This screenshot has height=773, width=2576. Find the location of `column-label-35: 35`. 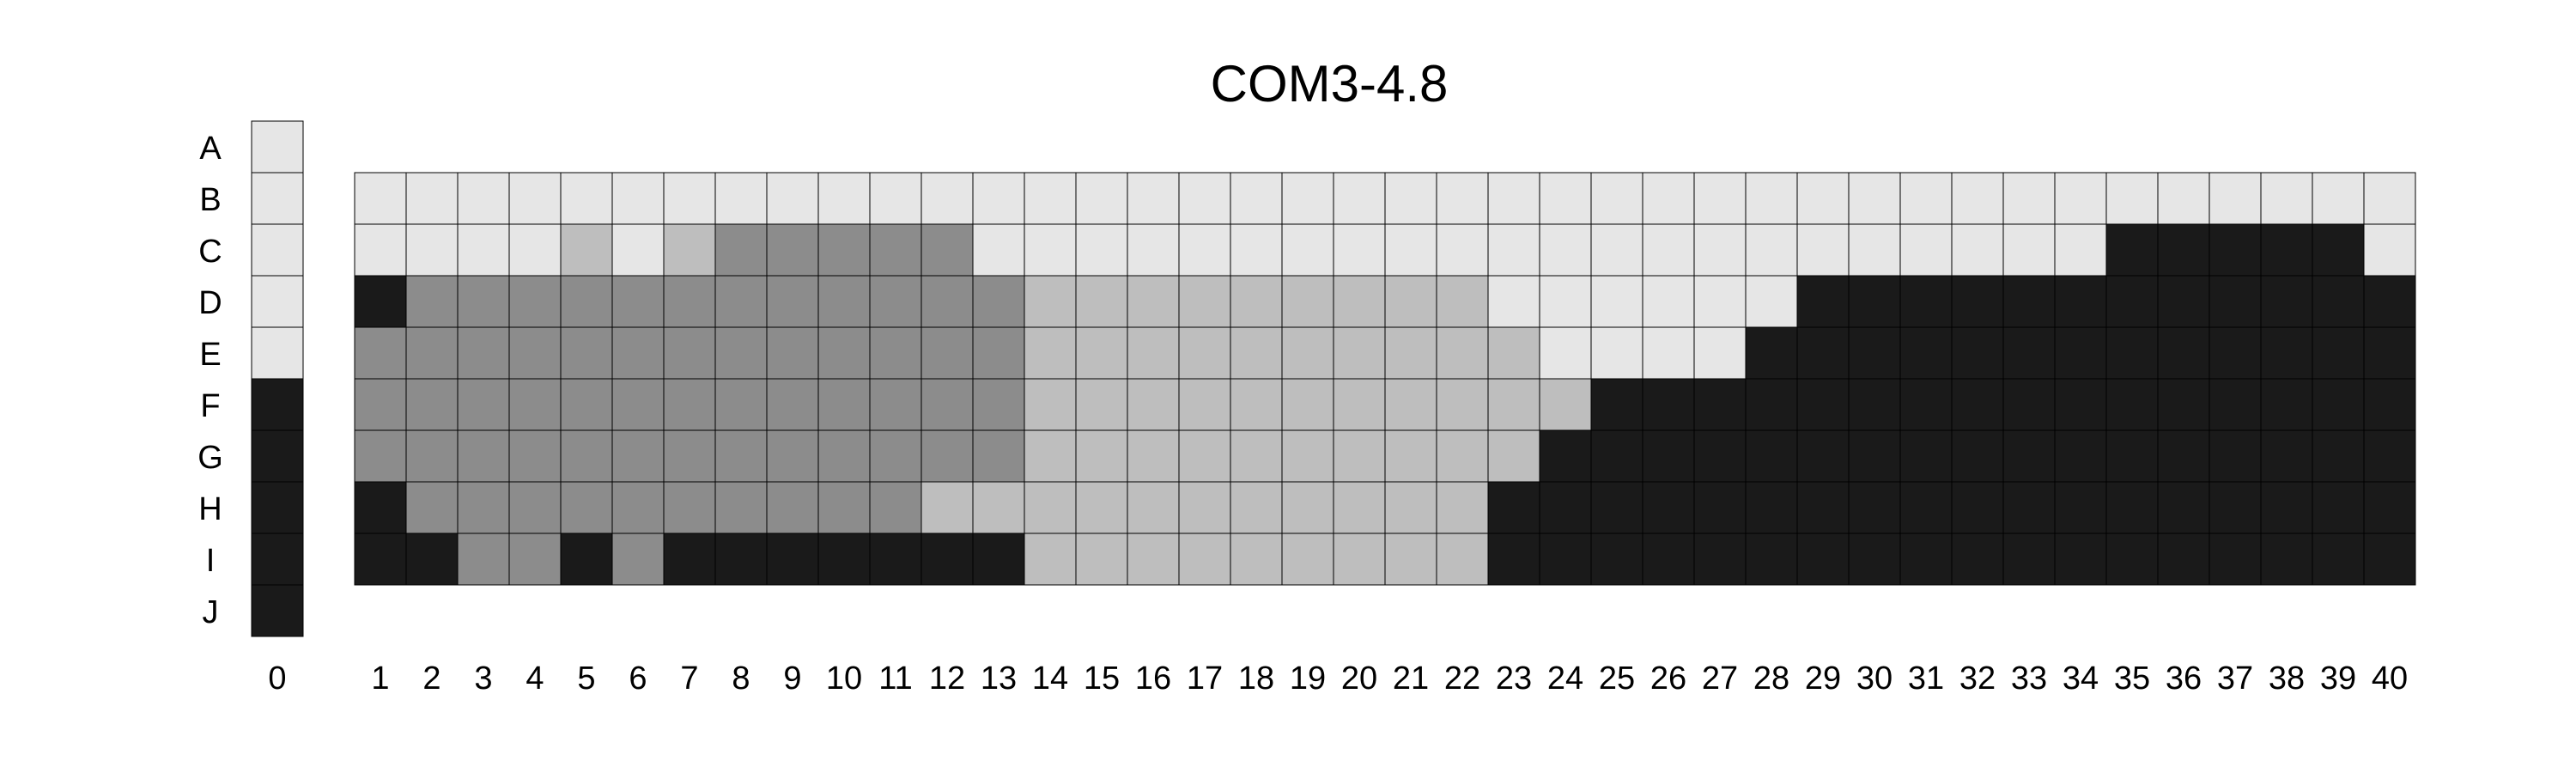

column-label-35: 35 is located at coordinates (2132, 678).